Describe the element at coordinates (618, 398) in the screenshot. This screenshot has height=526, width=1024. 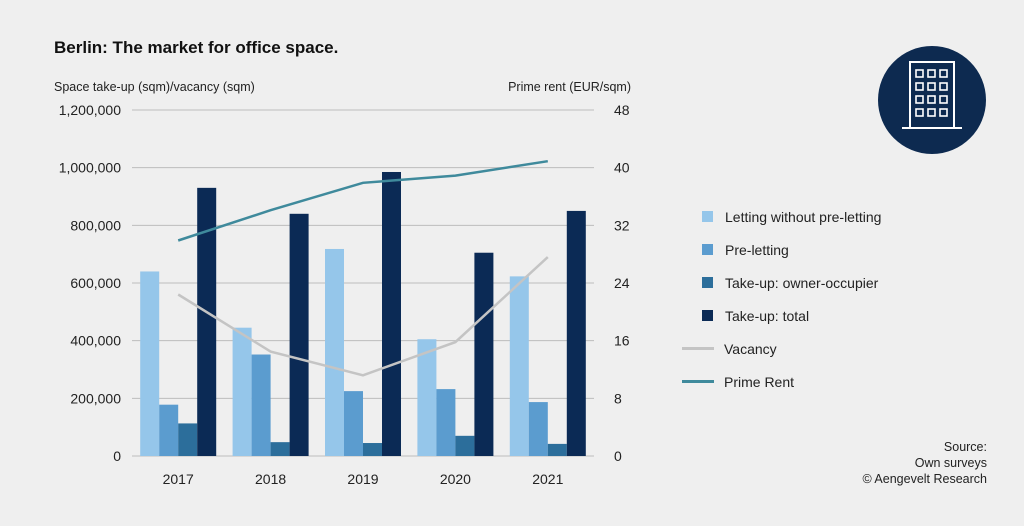
I see `y-right-tick-label: 8` at that location.